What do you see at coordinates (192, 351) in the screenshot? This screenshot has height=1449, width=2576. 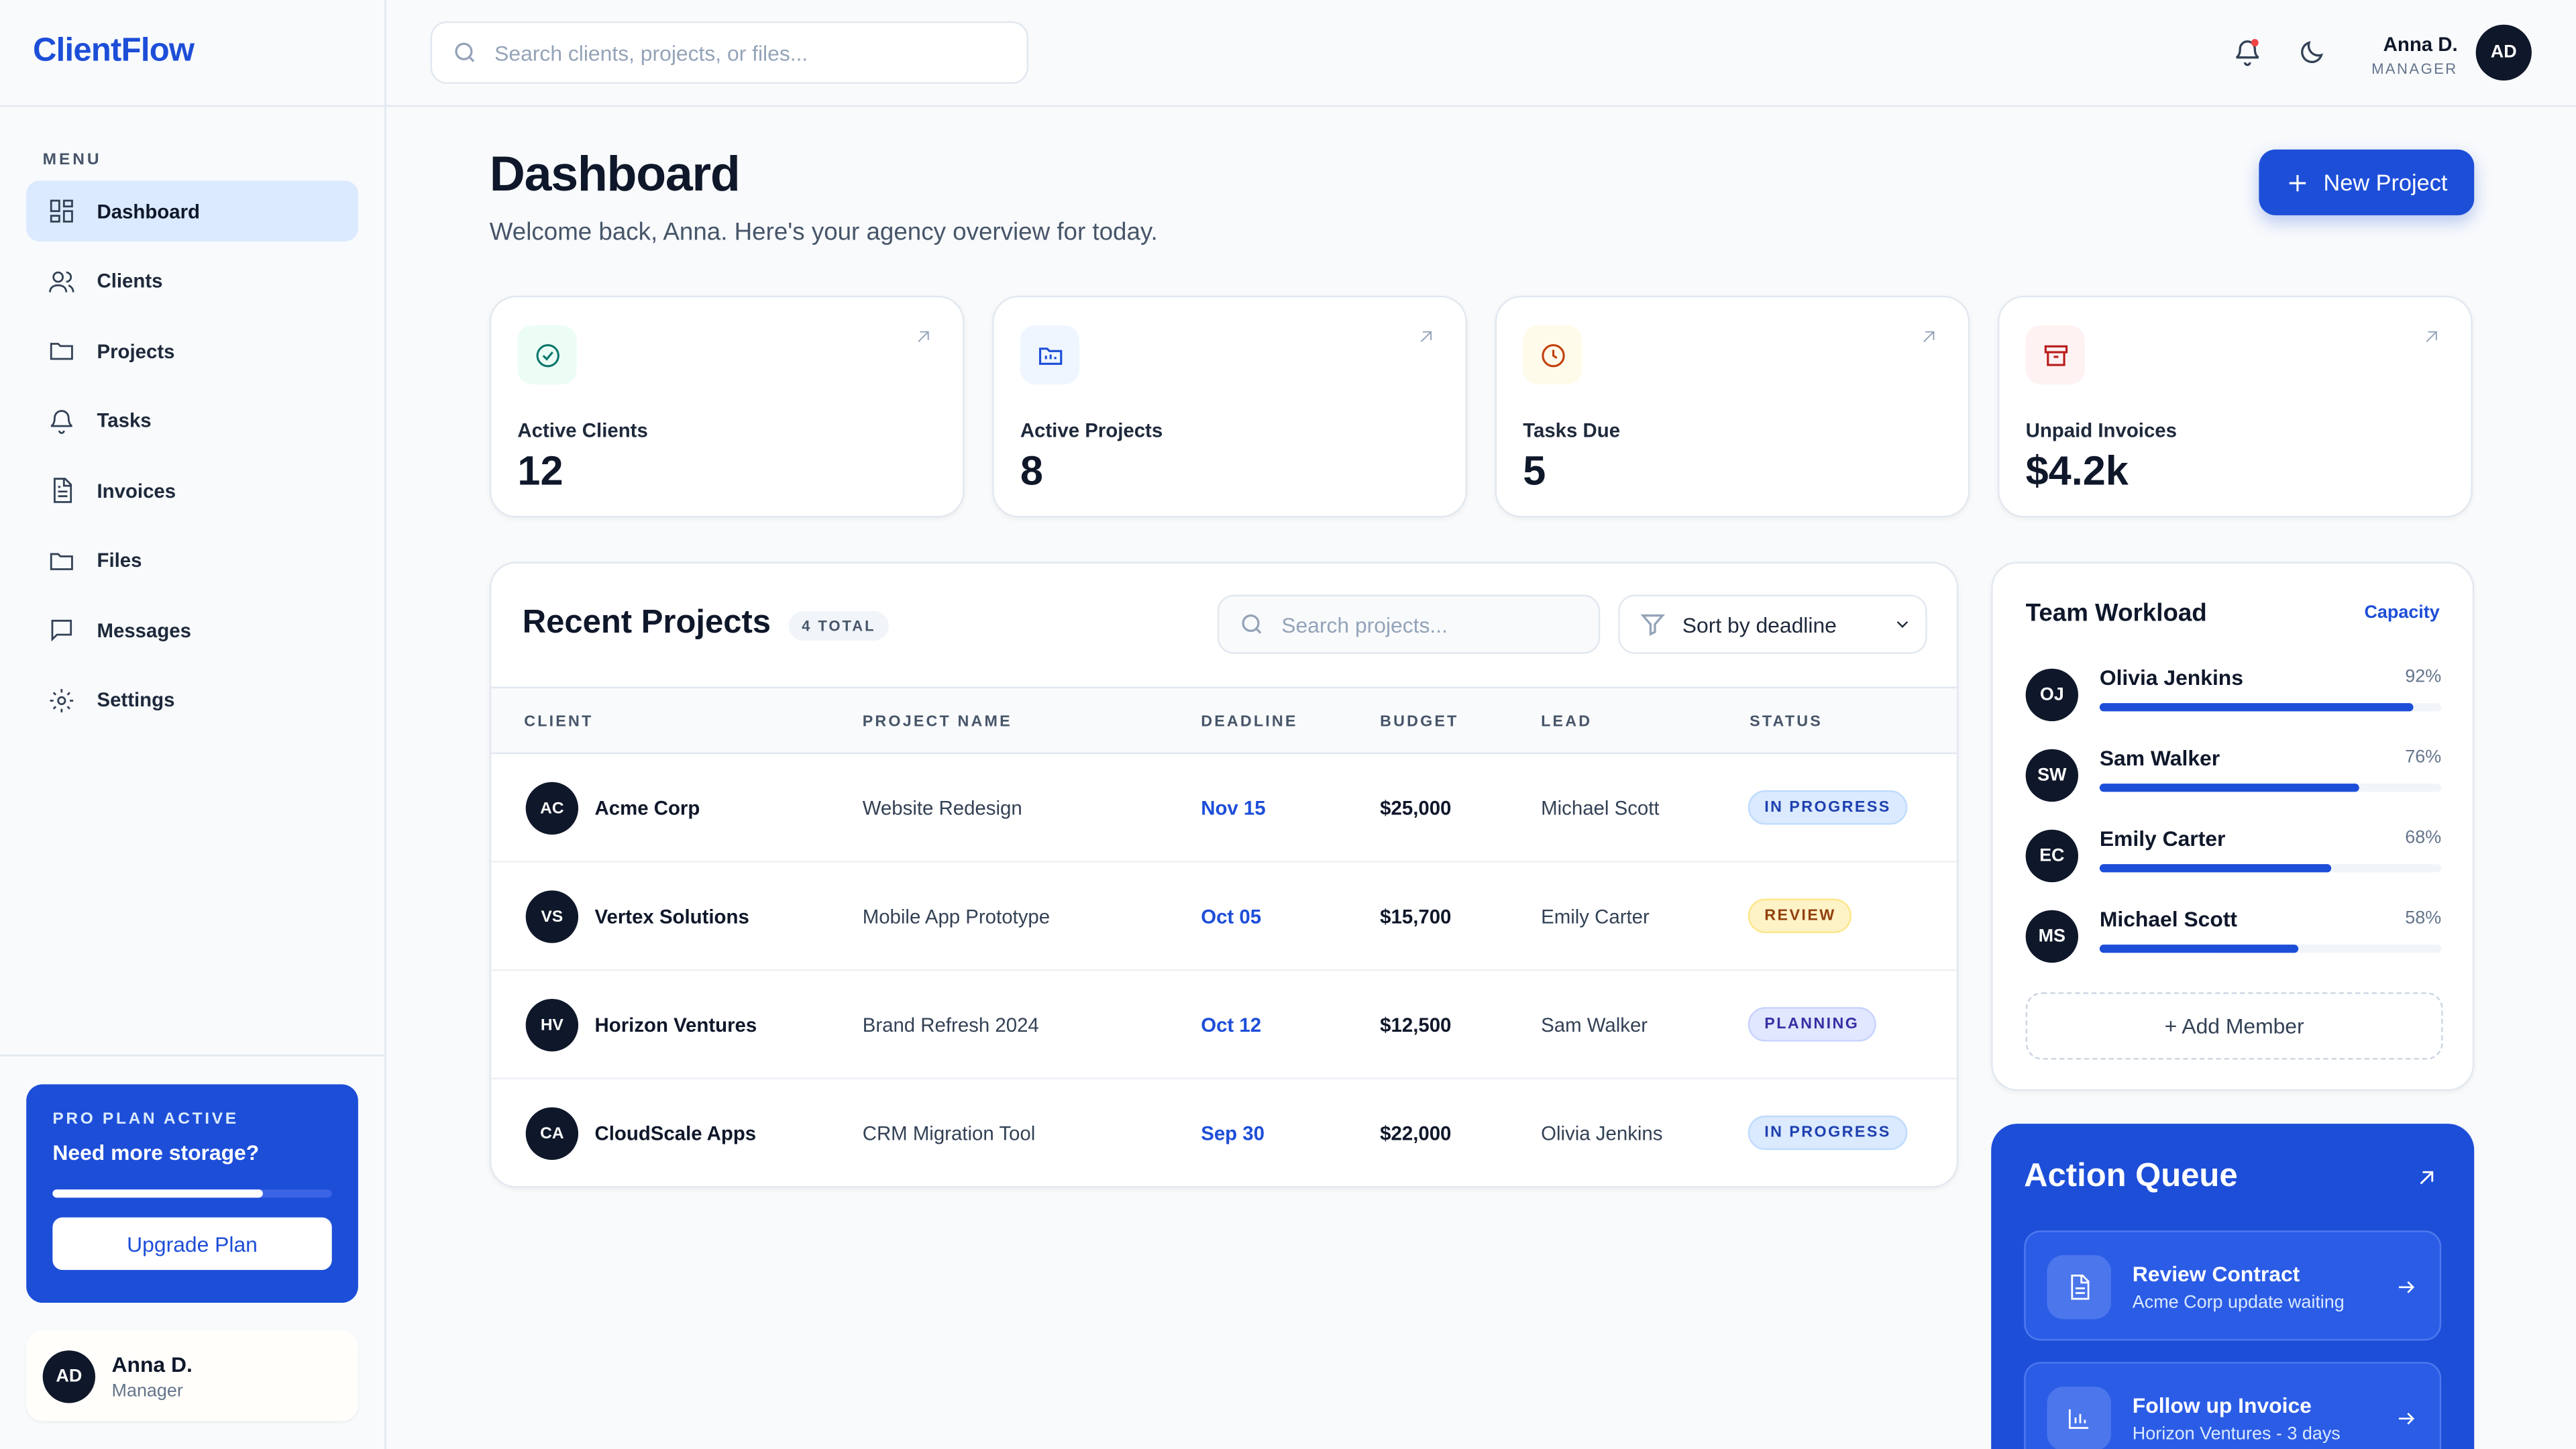 I see `nav-item: Projects` at bounding box center [192, 351].